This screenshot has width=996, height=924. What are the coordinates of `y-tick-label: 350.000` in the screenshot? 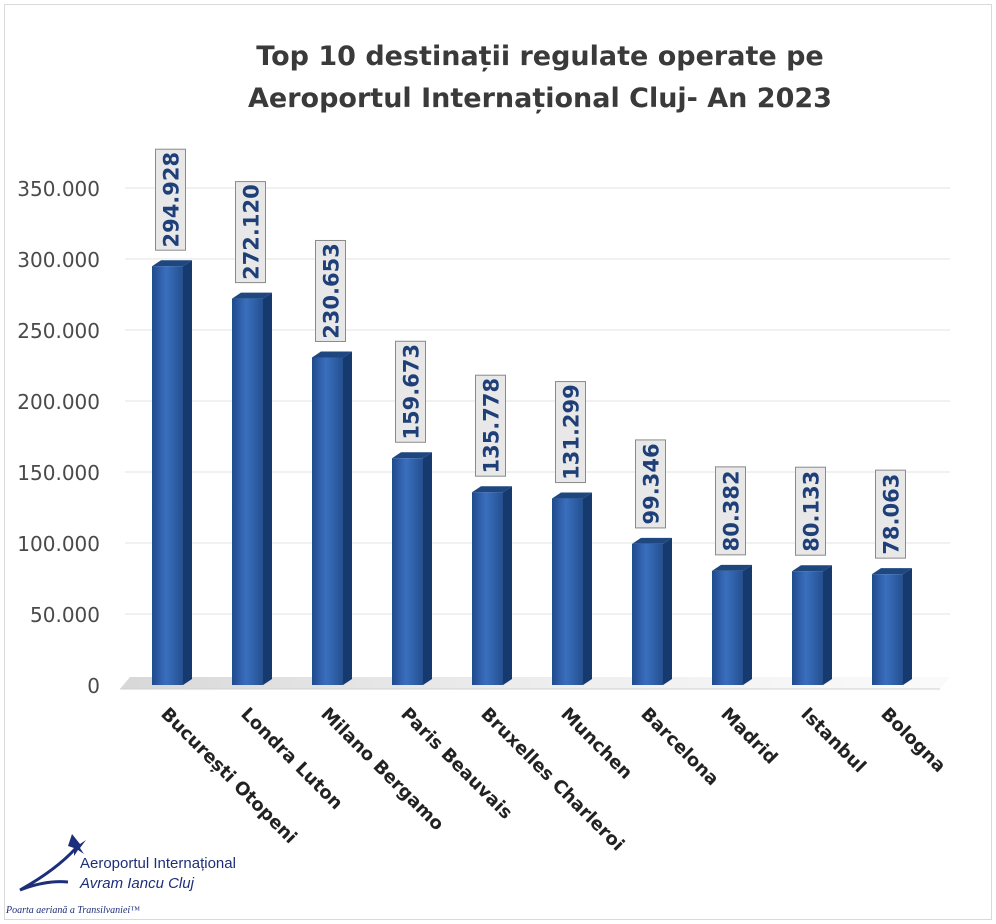 It's located at (58, 189).